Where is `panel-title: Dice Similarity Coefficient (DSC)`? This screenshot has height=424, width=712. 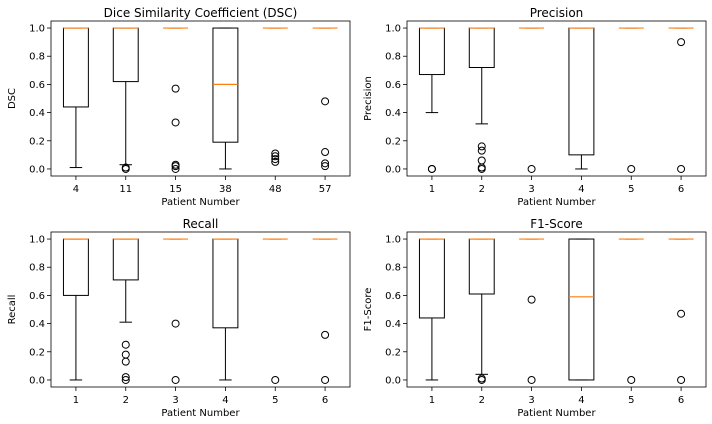 panel-title: Dice Similarity Coefficient (DSC) is located at coordinates (201, 13).